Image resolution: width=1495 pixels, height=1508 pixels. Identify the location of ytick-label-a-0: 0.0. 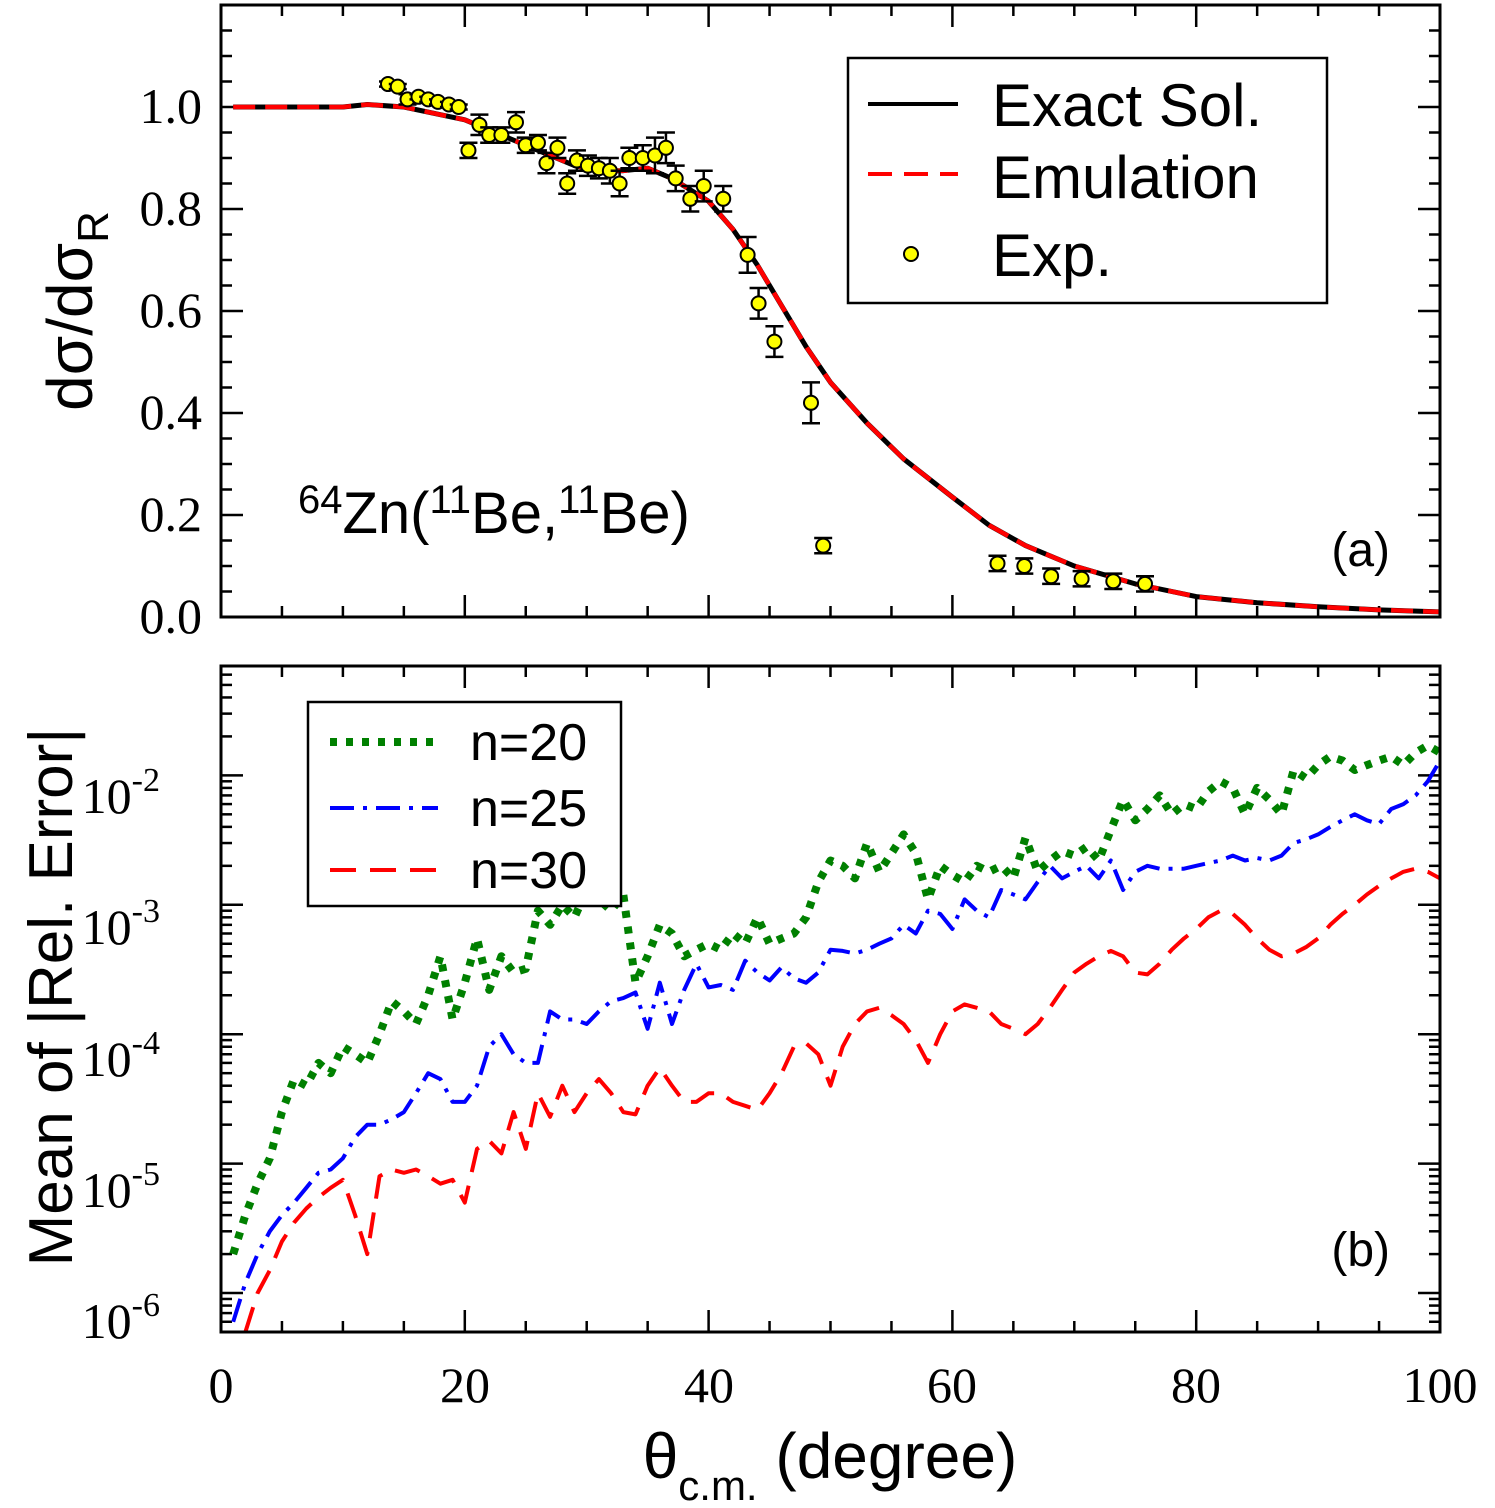
(171, 616).